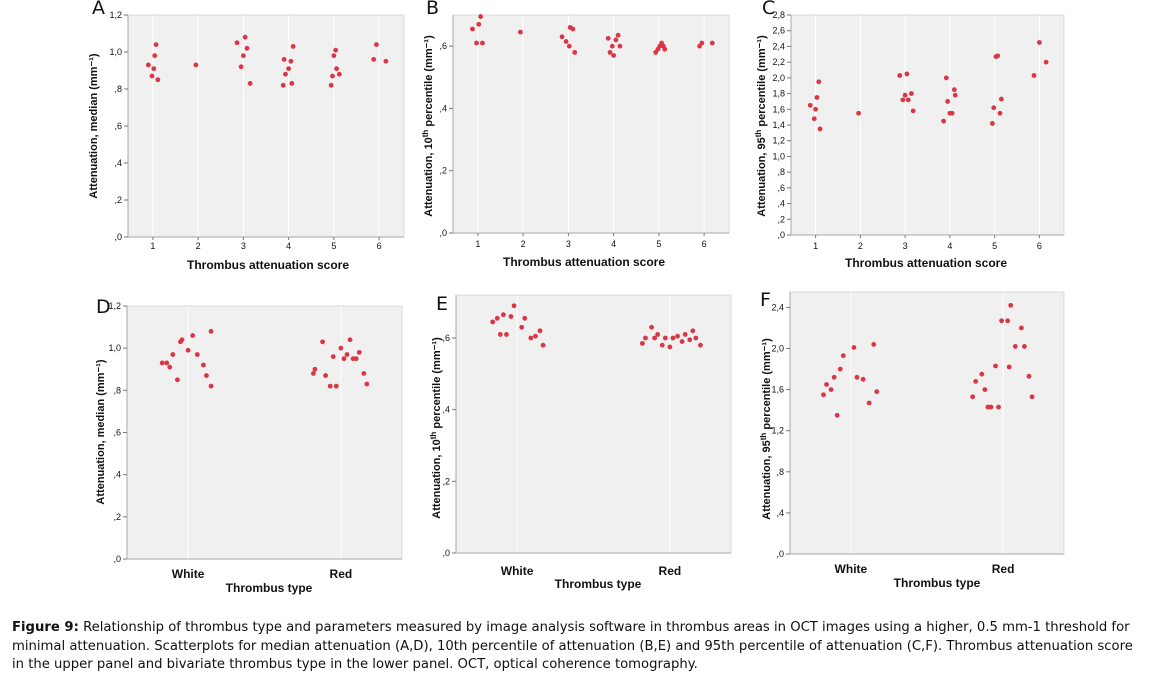  Describe the element at coordinates (45, 627) in the screenshot. I see `caption-label: Figure 9:` at that location.